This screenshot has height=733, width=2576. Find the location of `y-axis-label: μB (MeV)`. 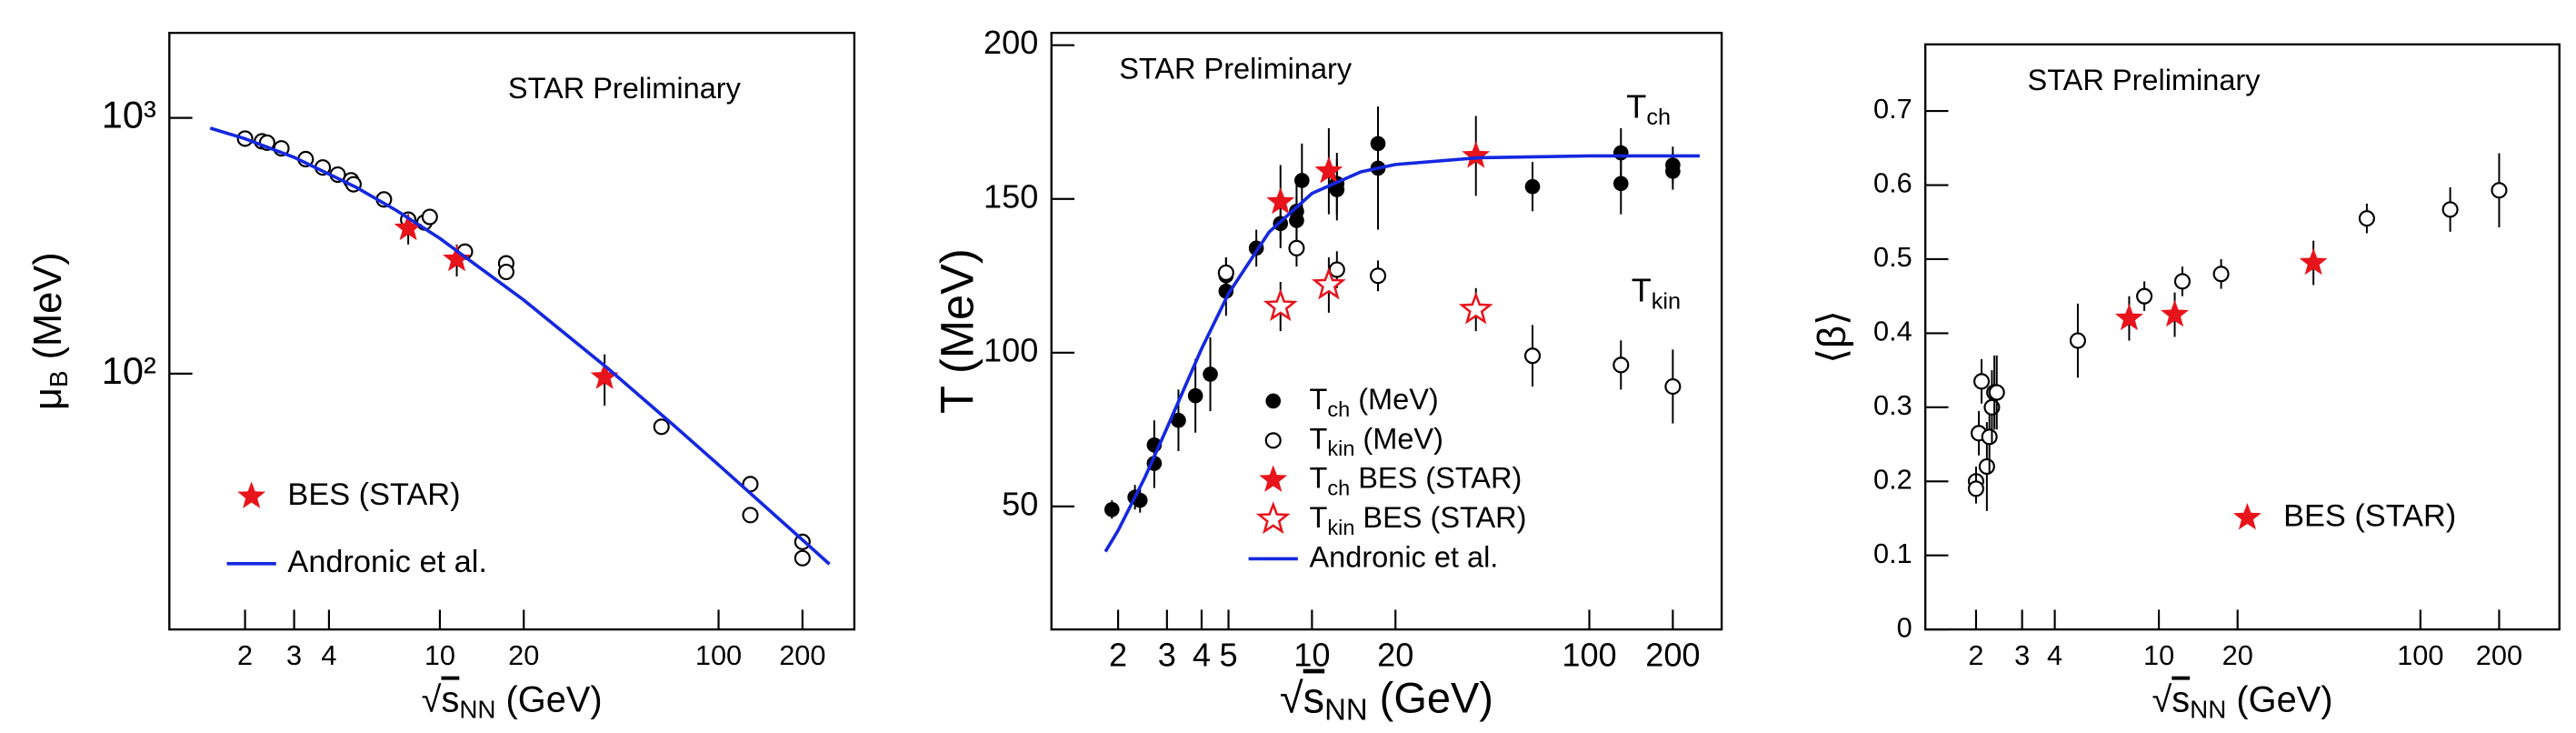

y-axis-label: μB (MeV) is located at coordinates (50, 331).